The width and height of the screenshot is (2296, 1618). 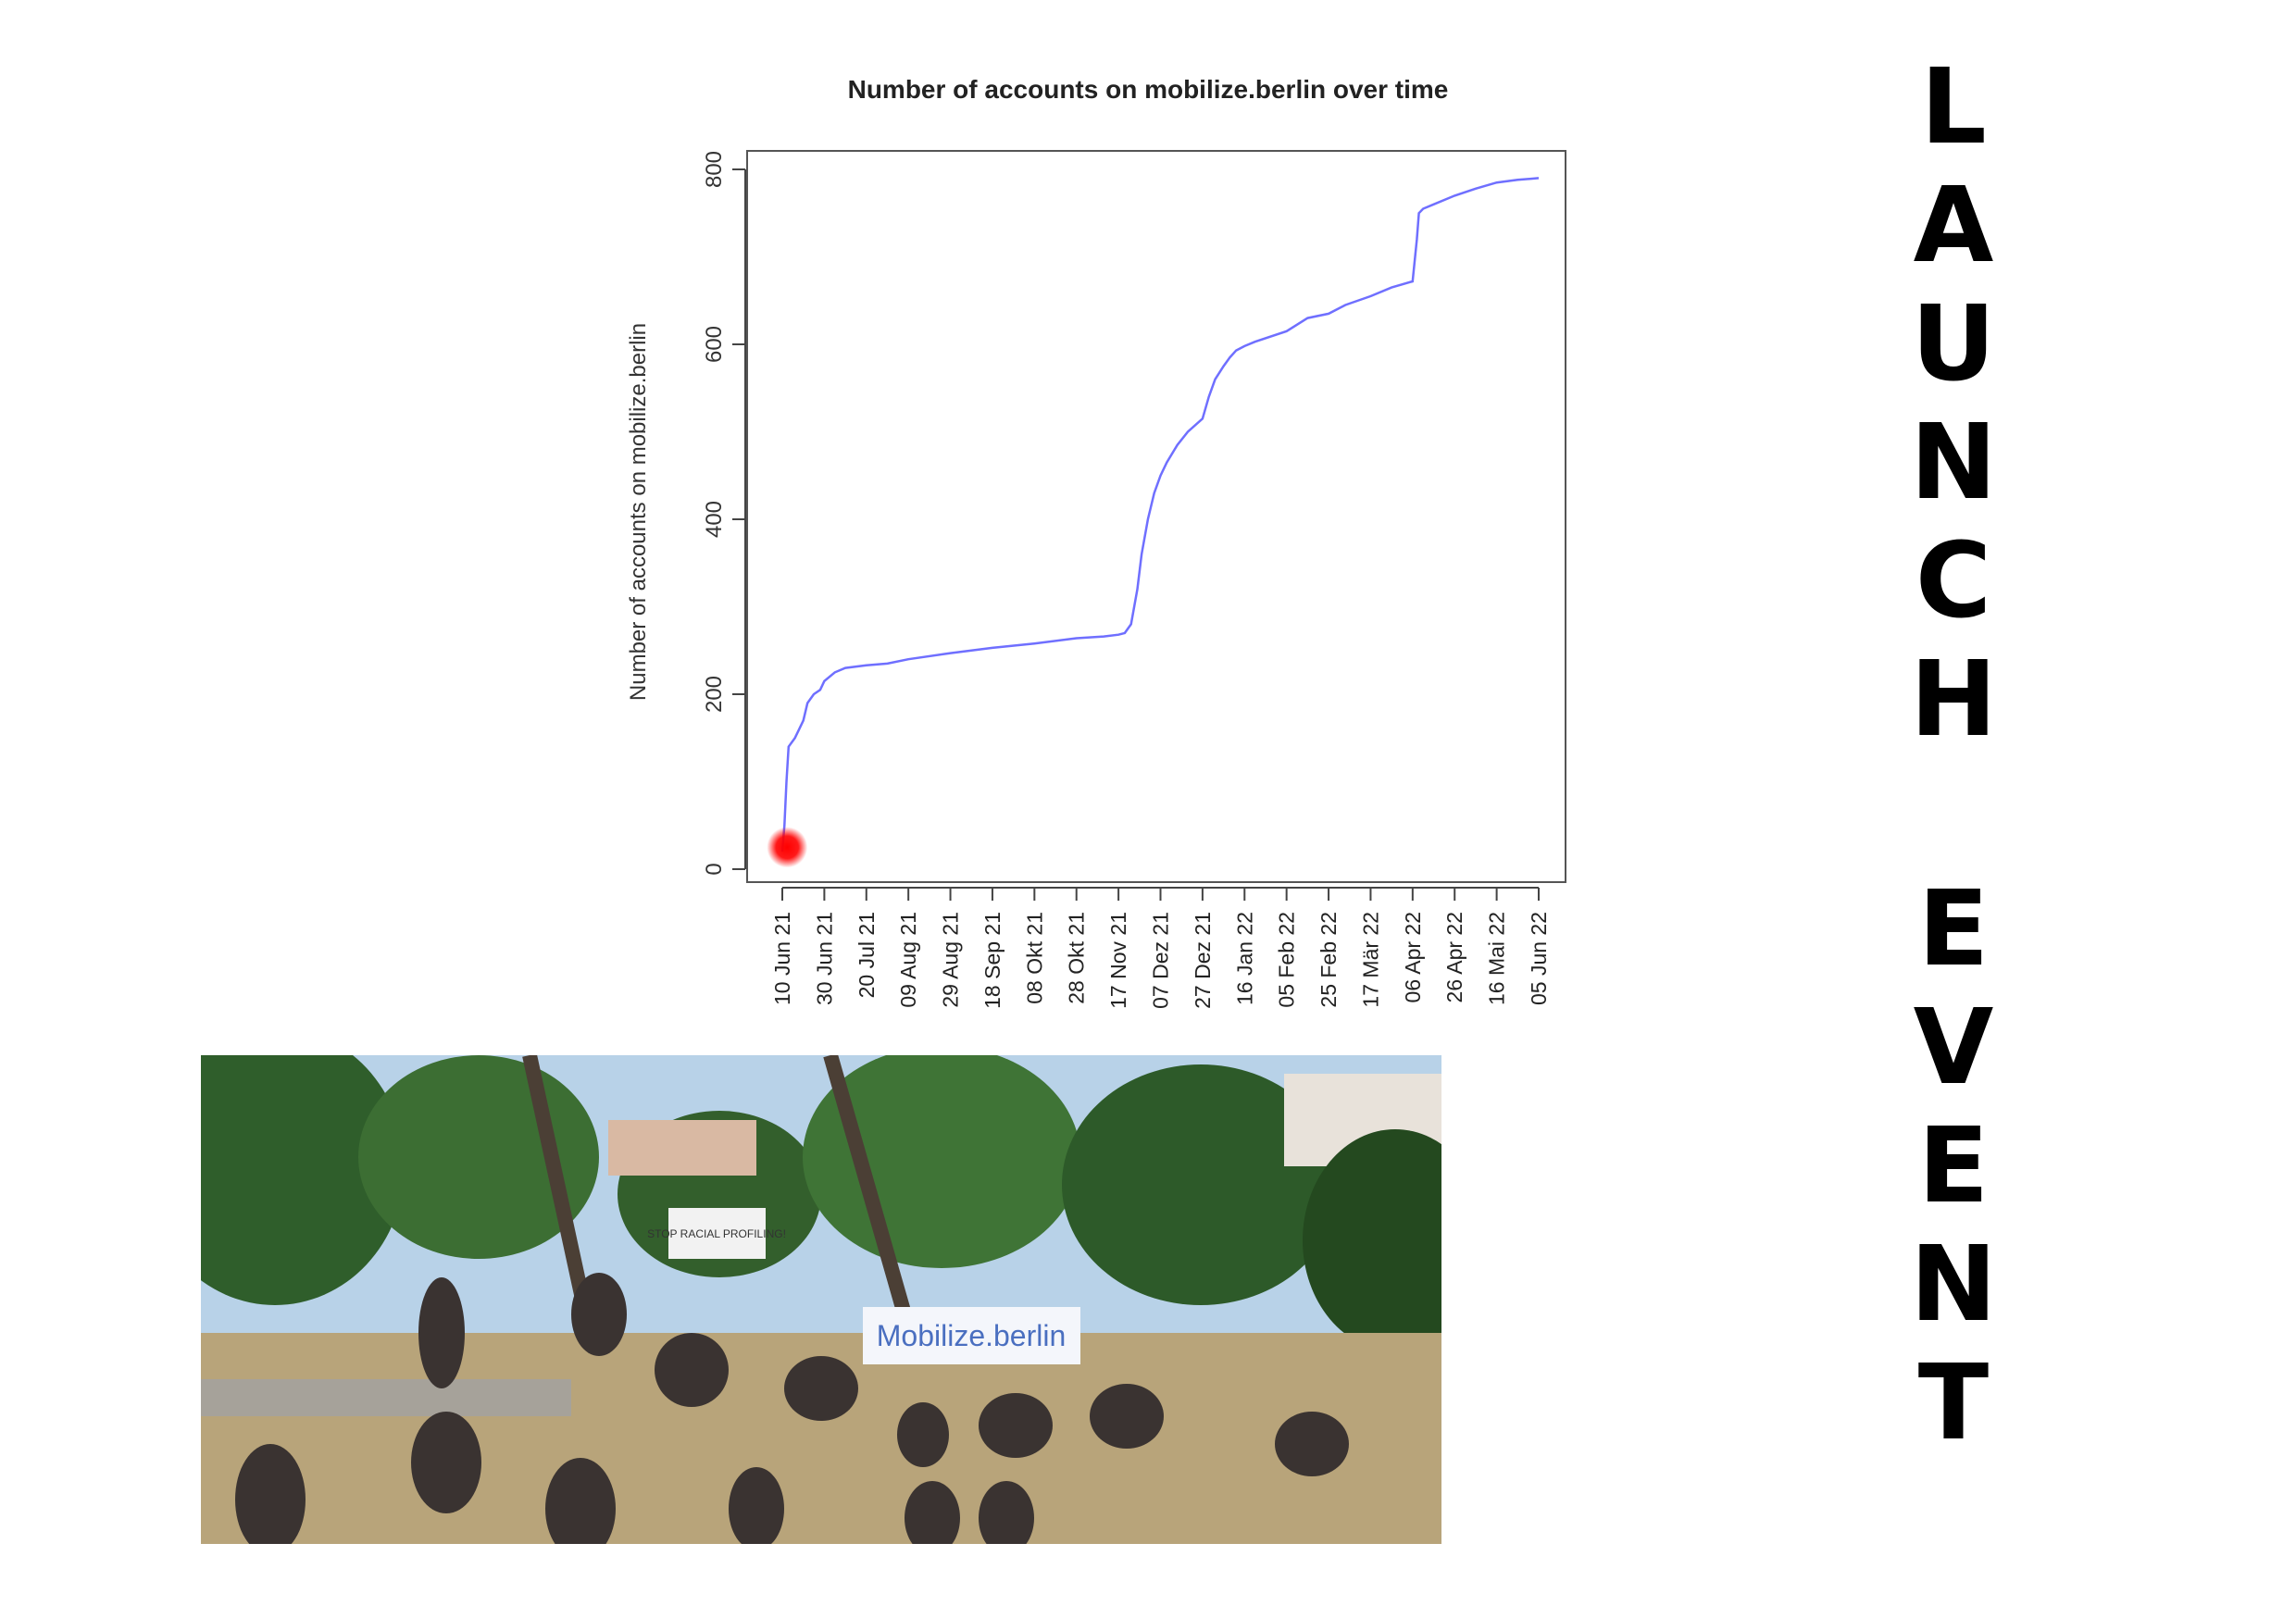 I want to click on side-title-letter: U, so click(x=1953, y=344).